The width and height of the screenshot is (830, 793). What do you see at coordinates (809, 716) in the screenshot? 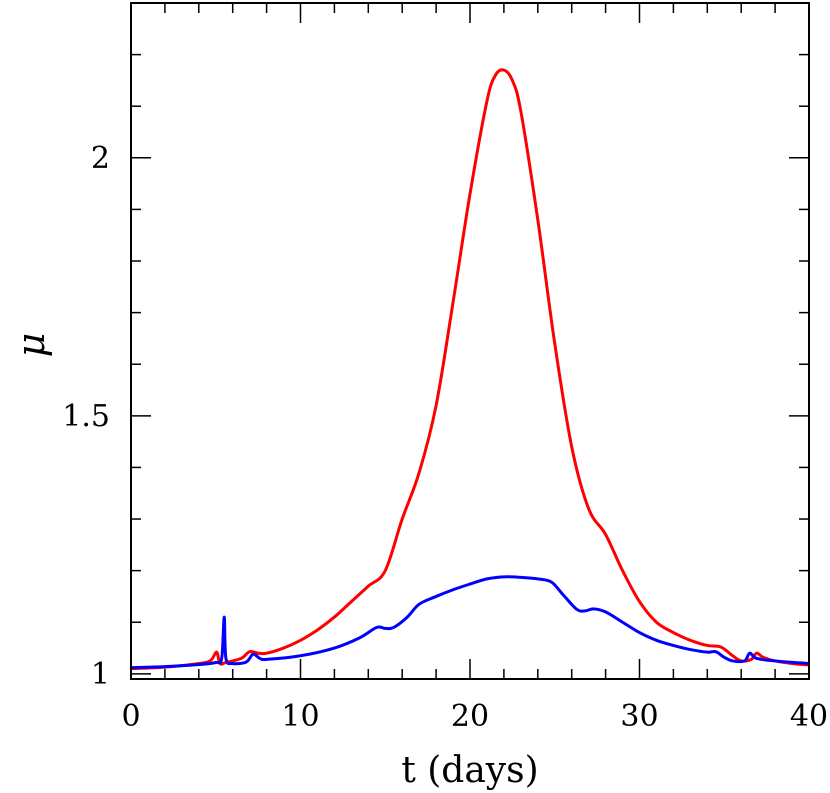
I see `x-tick-label: 40` at bounding box center [809, 716].